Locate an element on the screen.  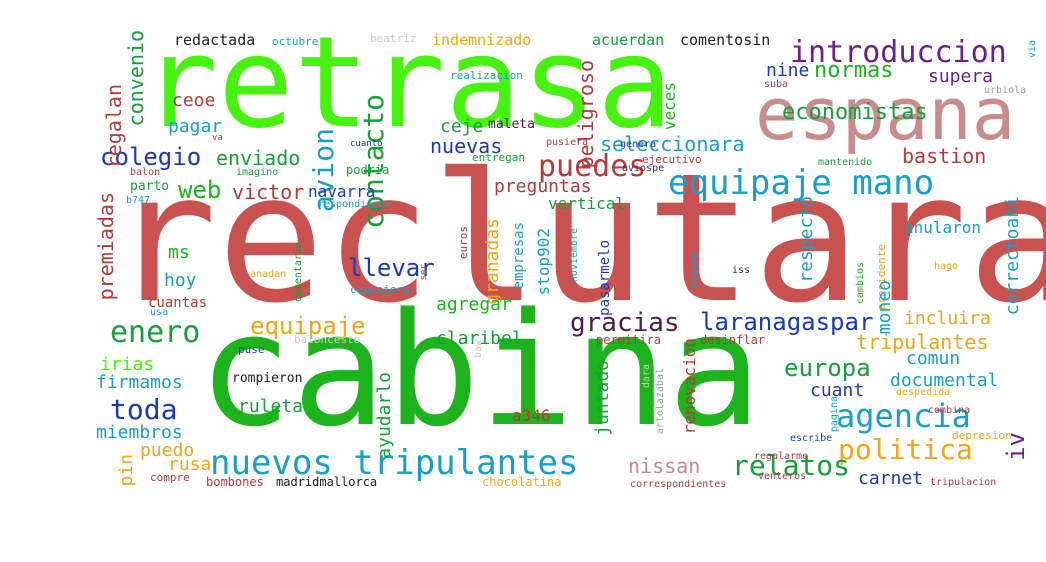
word-rompieron: rompieron is located at coordinates (267, 378).